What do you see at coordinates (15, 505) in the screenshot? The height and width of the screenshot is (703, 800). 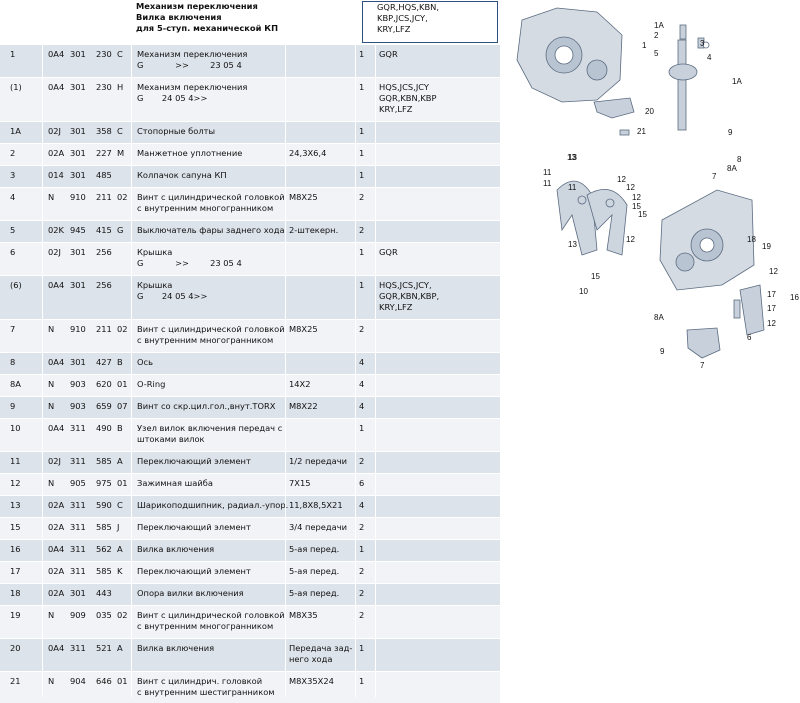 I see `pos-cell: 13` at bounding box center [15, 505].